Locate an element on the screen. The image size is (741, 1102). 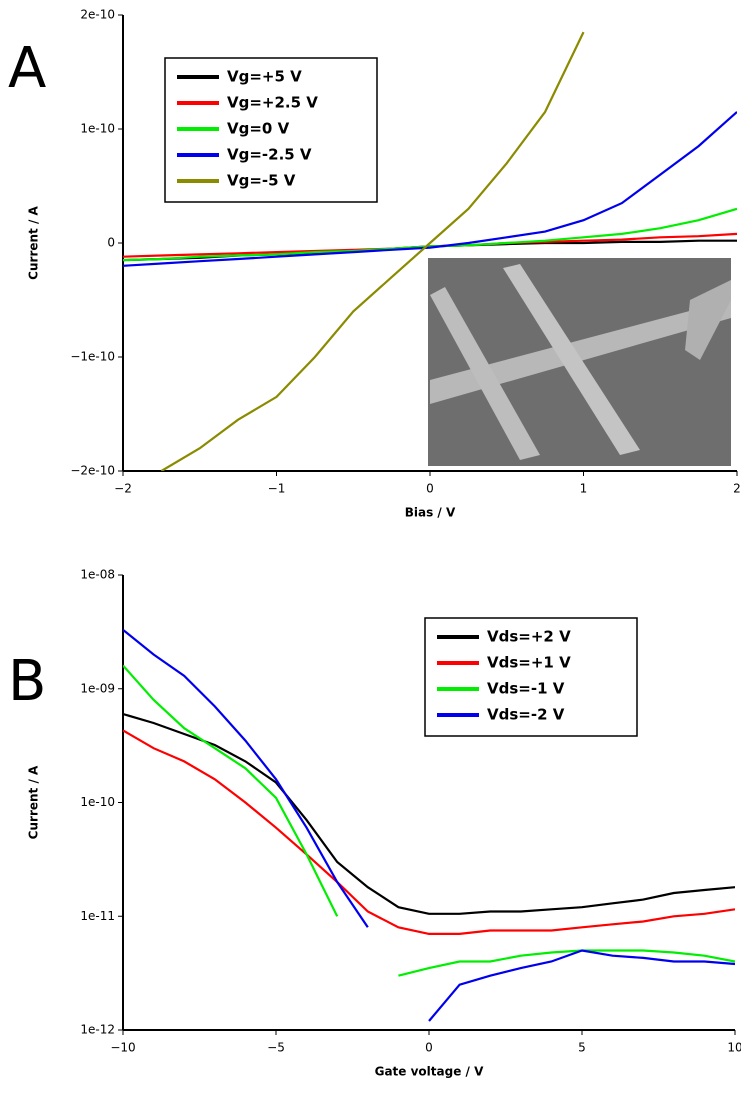
x-axis-label: Gate voltage / V is located at coordinates (429, 1072).